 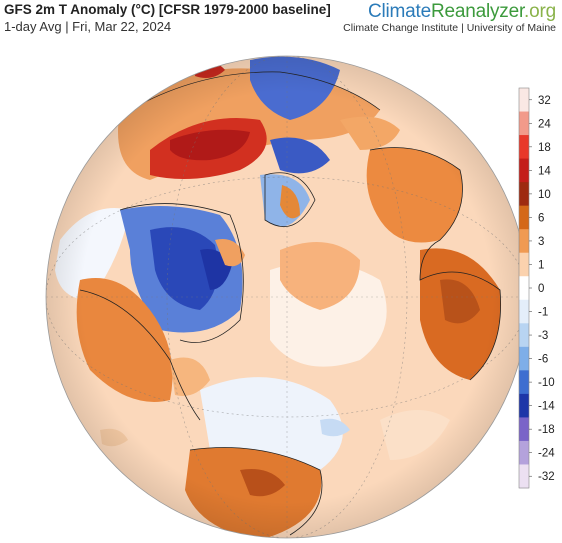 What do you see at coordinates (399, 11) in the screenshot?
I see `brand-name-climate: Climate` at bounding box center [399, 11].